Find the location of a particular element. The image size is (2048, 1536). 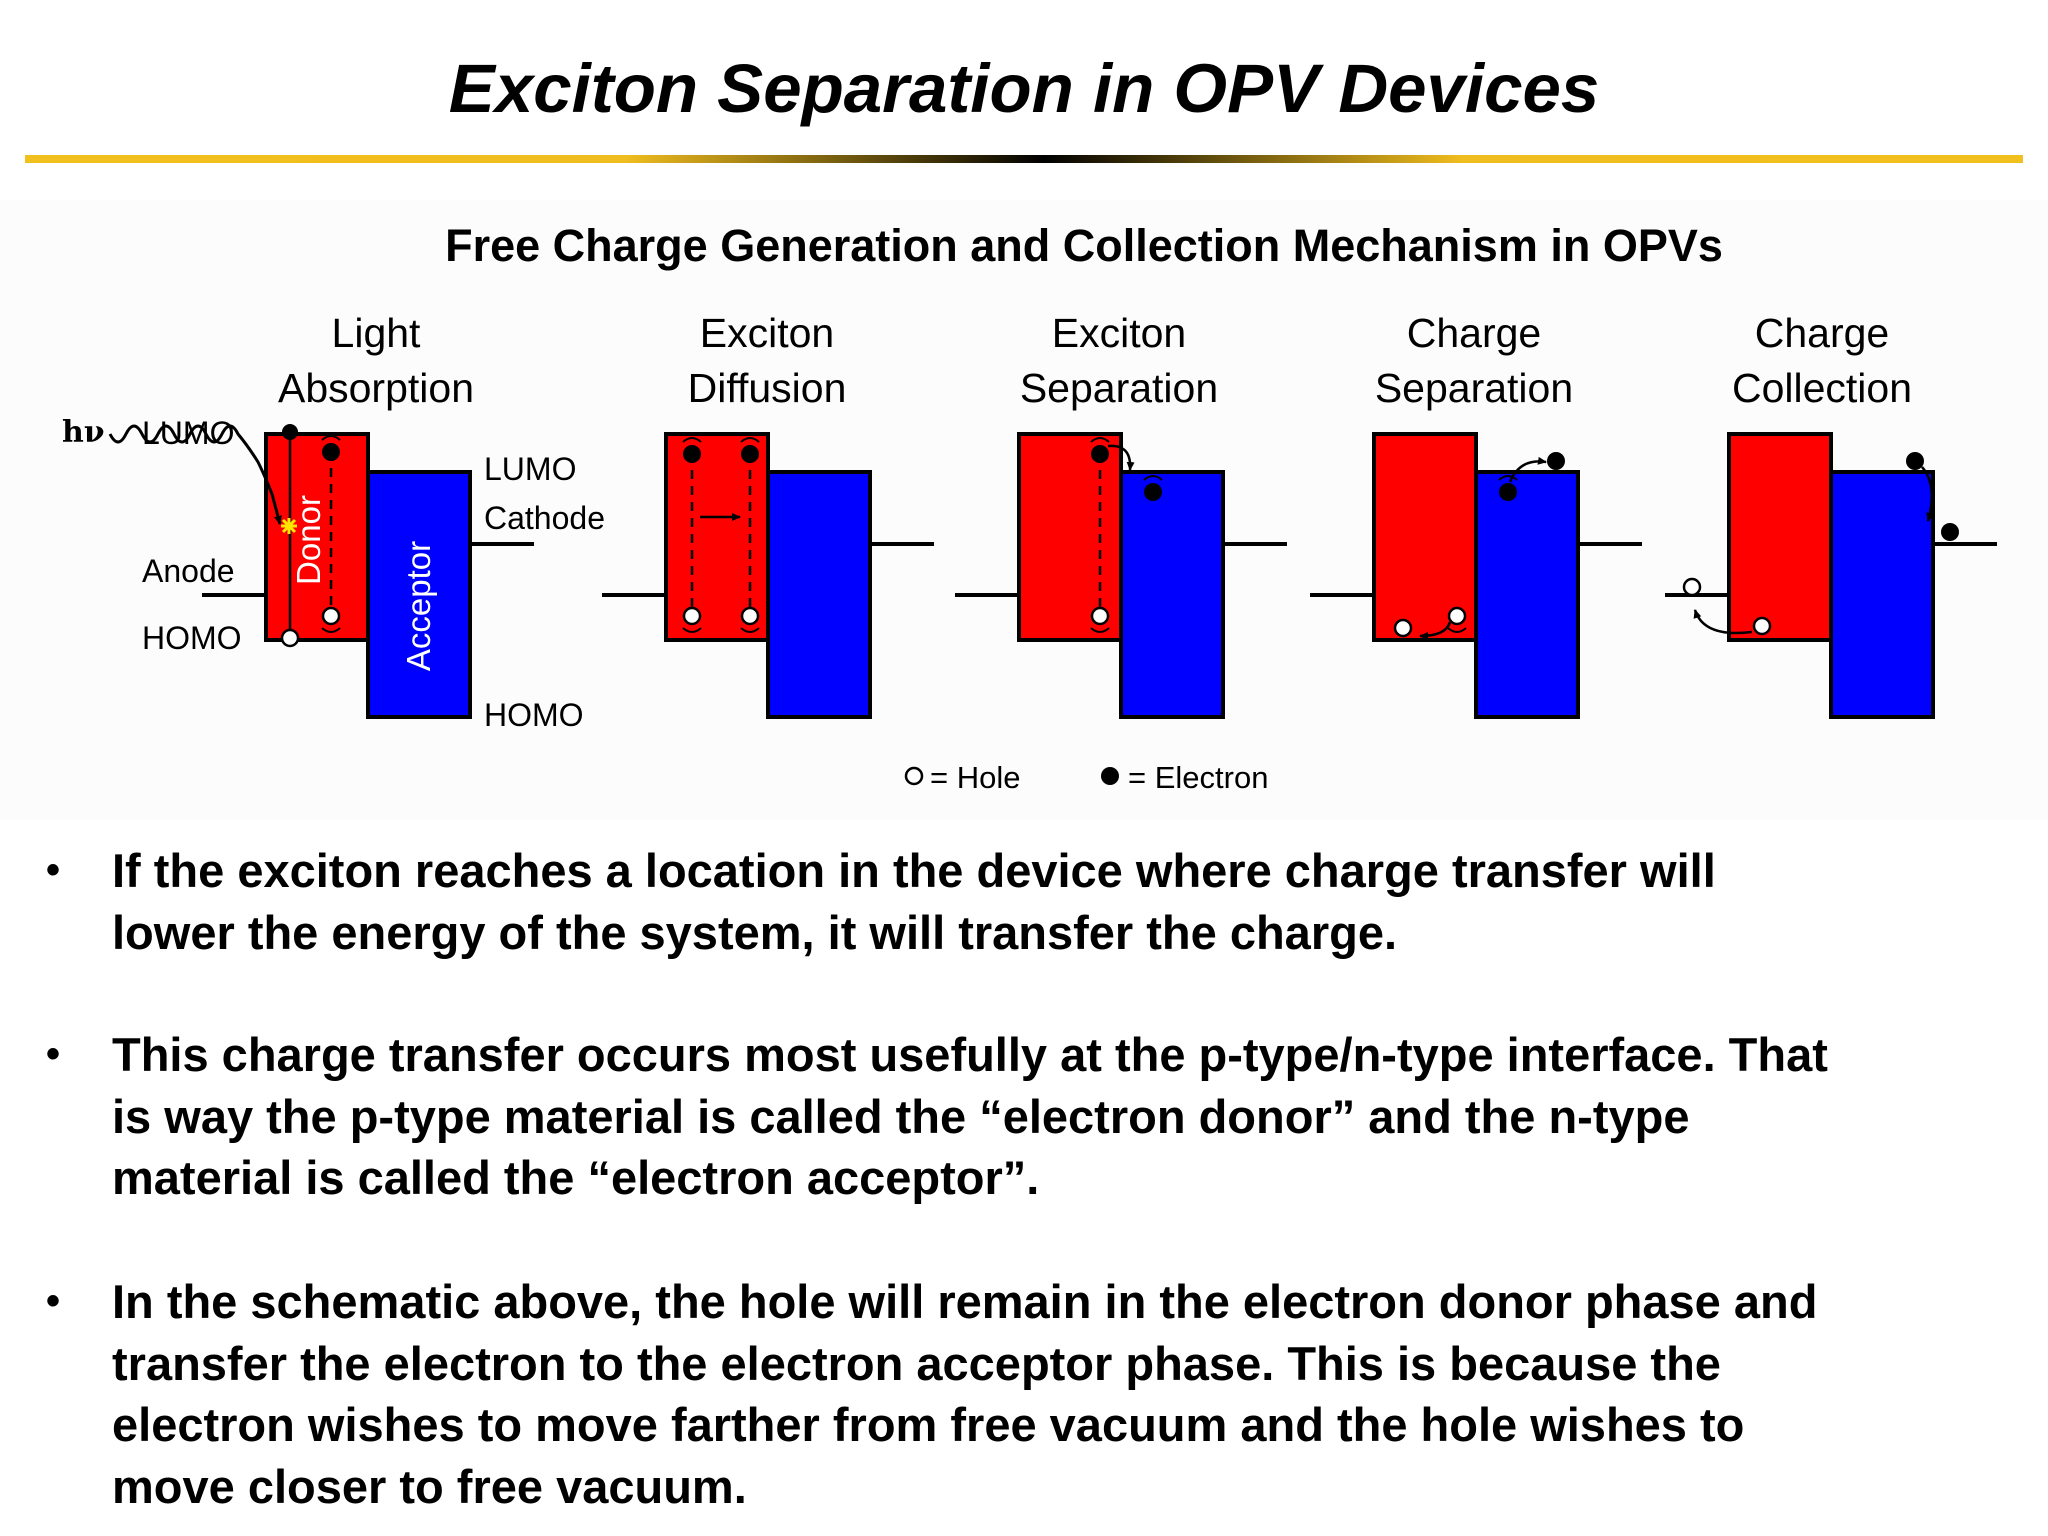

stage-1-heading-line2: Absorption is located at coordinates (376, 388).